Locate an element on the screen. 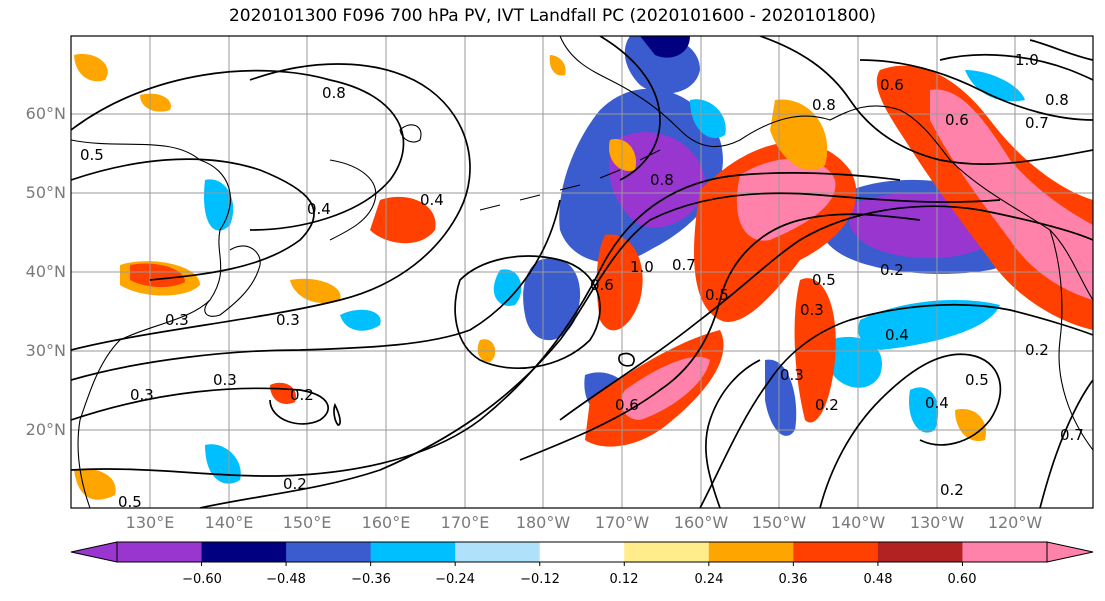  colorbar-tick-label: 0.36 is located at coordinates (793, 579).